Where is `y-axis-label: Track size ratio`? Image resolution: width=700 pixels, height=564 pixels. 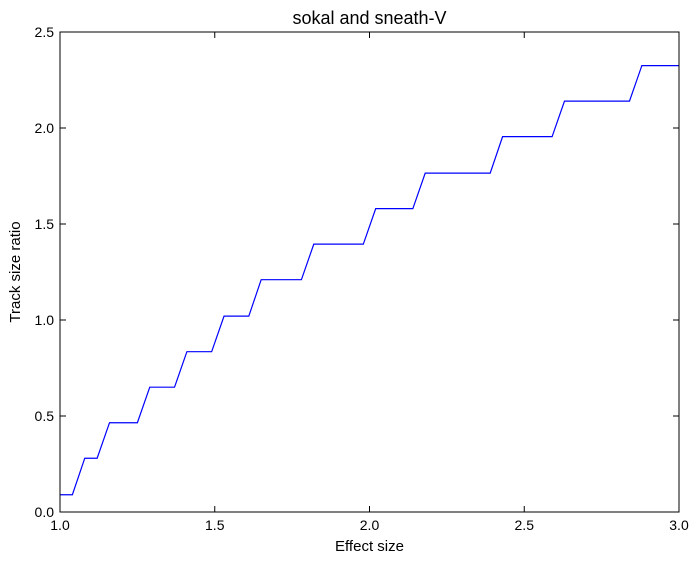
y-axis-label: Track size ratio is located at coordinates (15, 271).